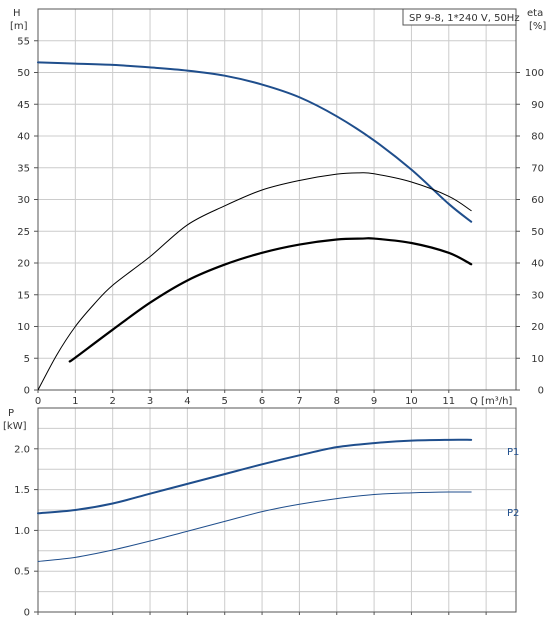 Image resolution: width=552 pixels, height=626 pixels. Describe the element at coordinates (23, 73) in the screenshot. I see `y-tick-label: 50` at that location.